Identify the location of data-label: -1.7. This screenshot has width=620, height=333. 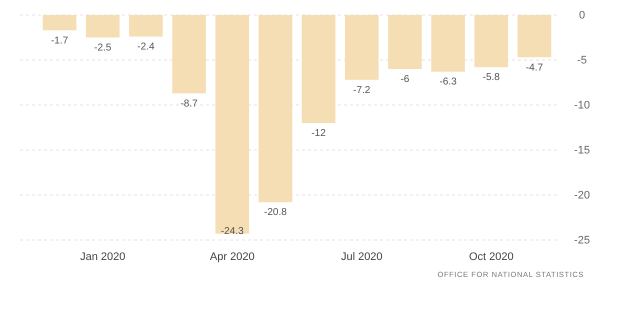
(59, 40).